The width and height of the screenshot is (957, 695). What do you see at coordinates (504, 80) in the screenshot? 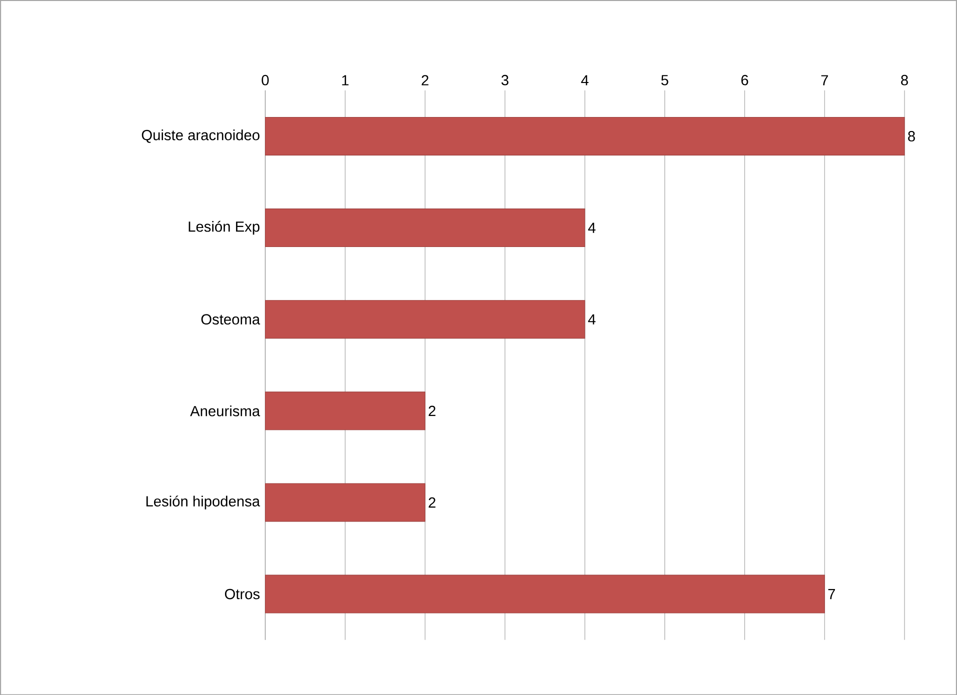
I see `x-tick-label: 3` at bounding box center [504, 80].